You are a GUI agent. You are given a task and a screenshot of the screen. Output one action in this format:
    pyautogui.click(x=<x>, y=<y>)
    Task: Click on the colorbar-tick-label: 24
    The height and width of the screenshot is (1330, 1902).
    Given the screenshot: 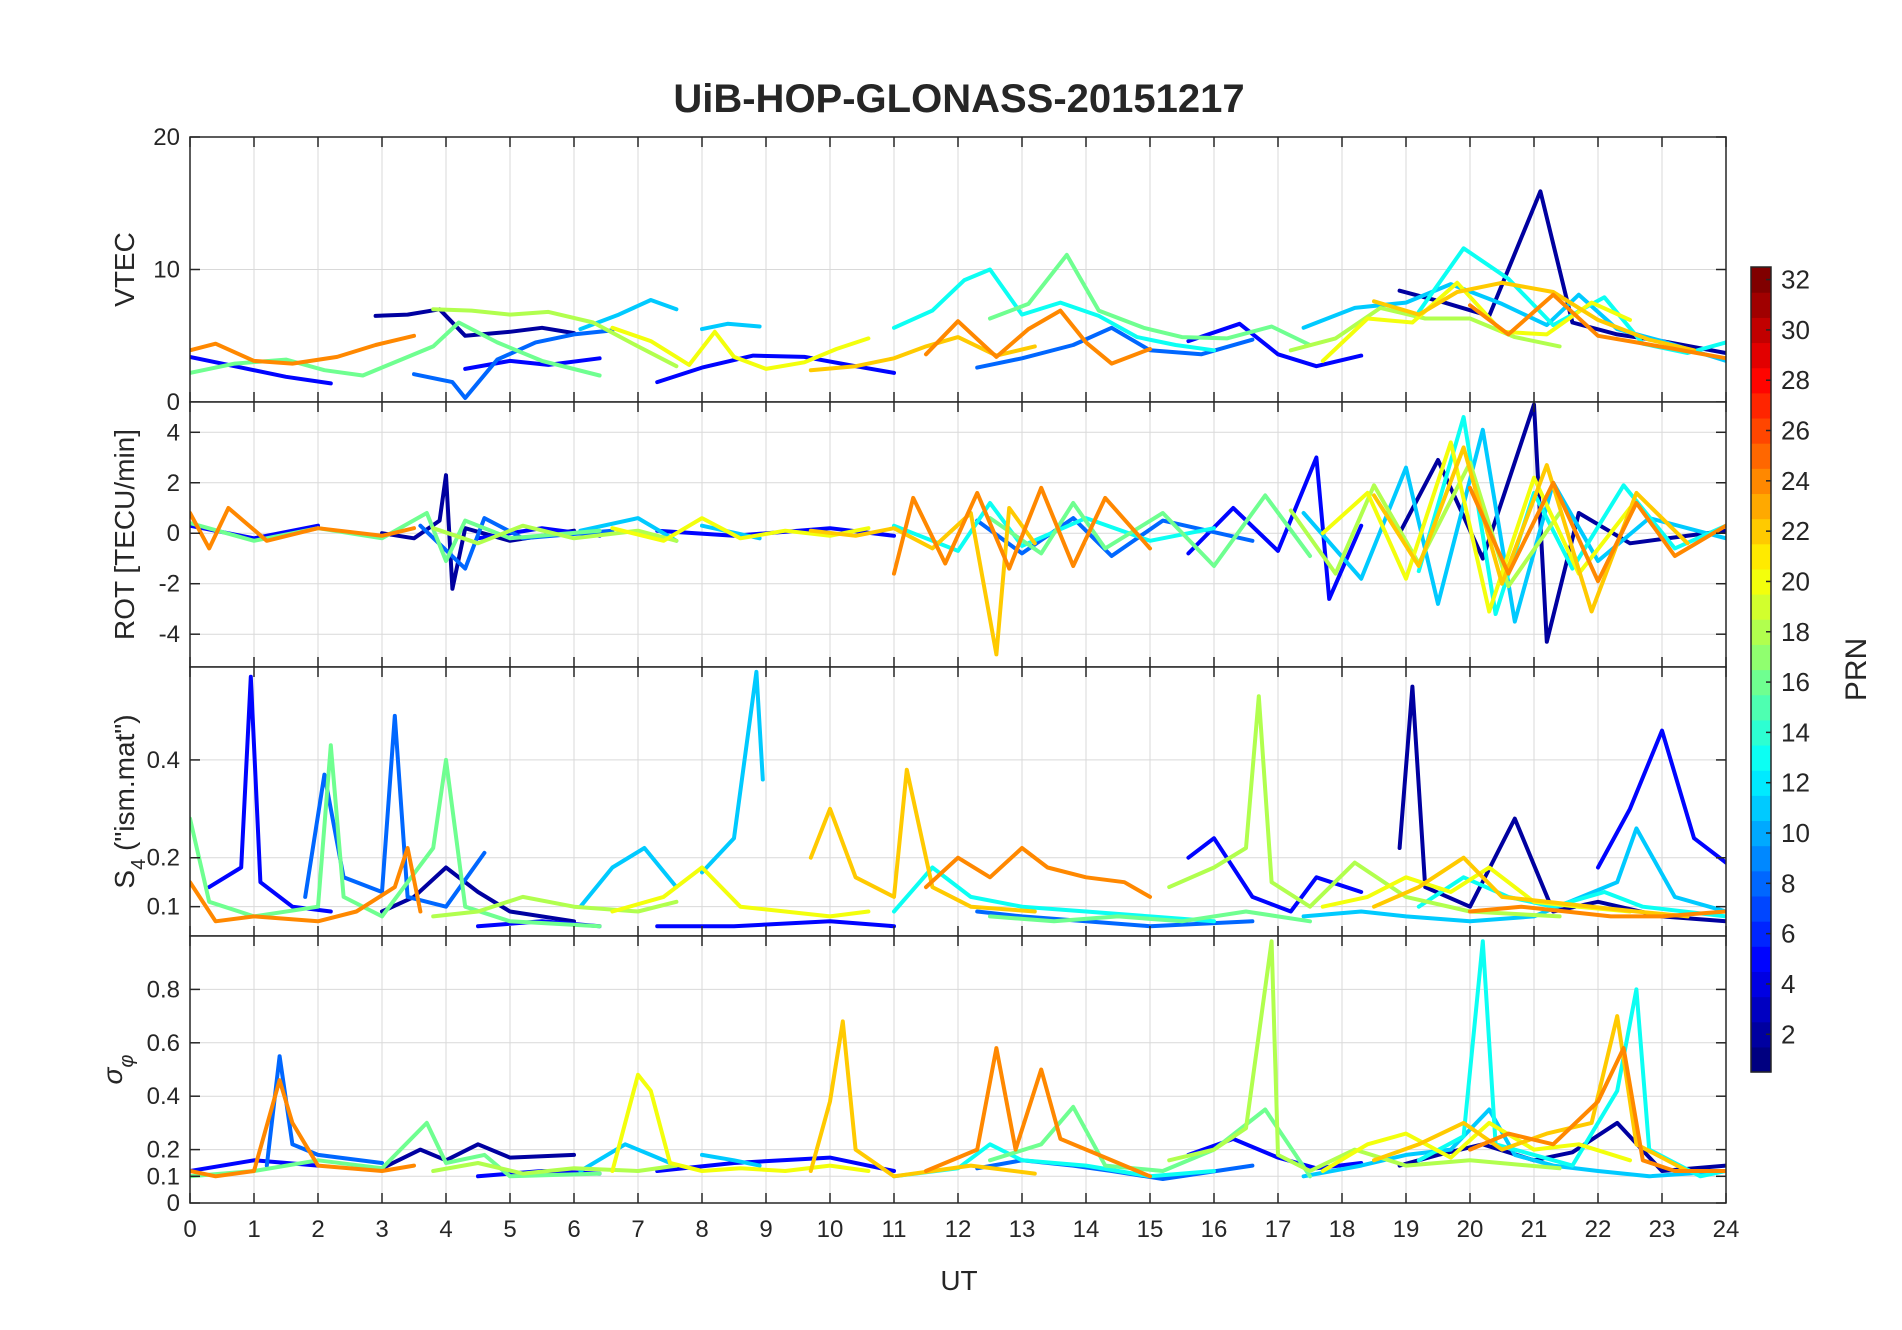 What is the action you would take?
    pyautogui.click(x=1795, y=481)
    